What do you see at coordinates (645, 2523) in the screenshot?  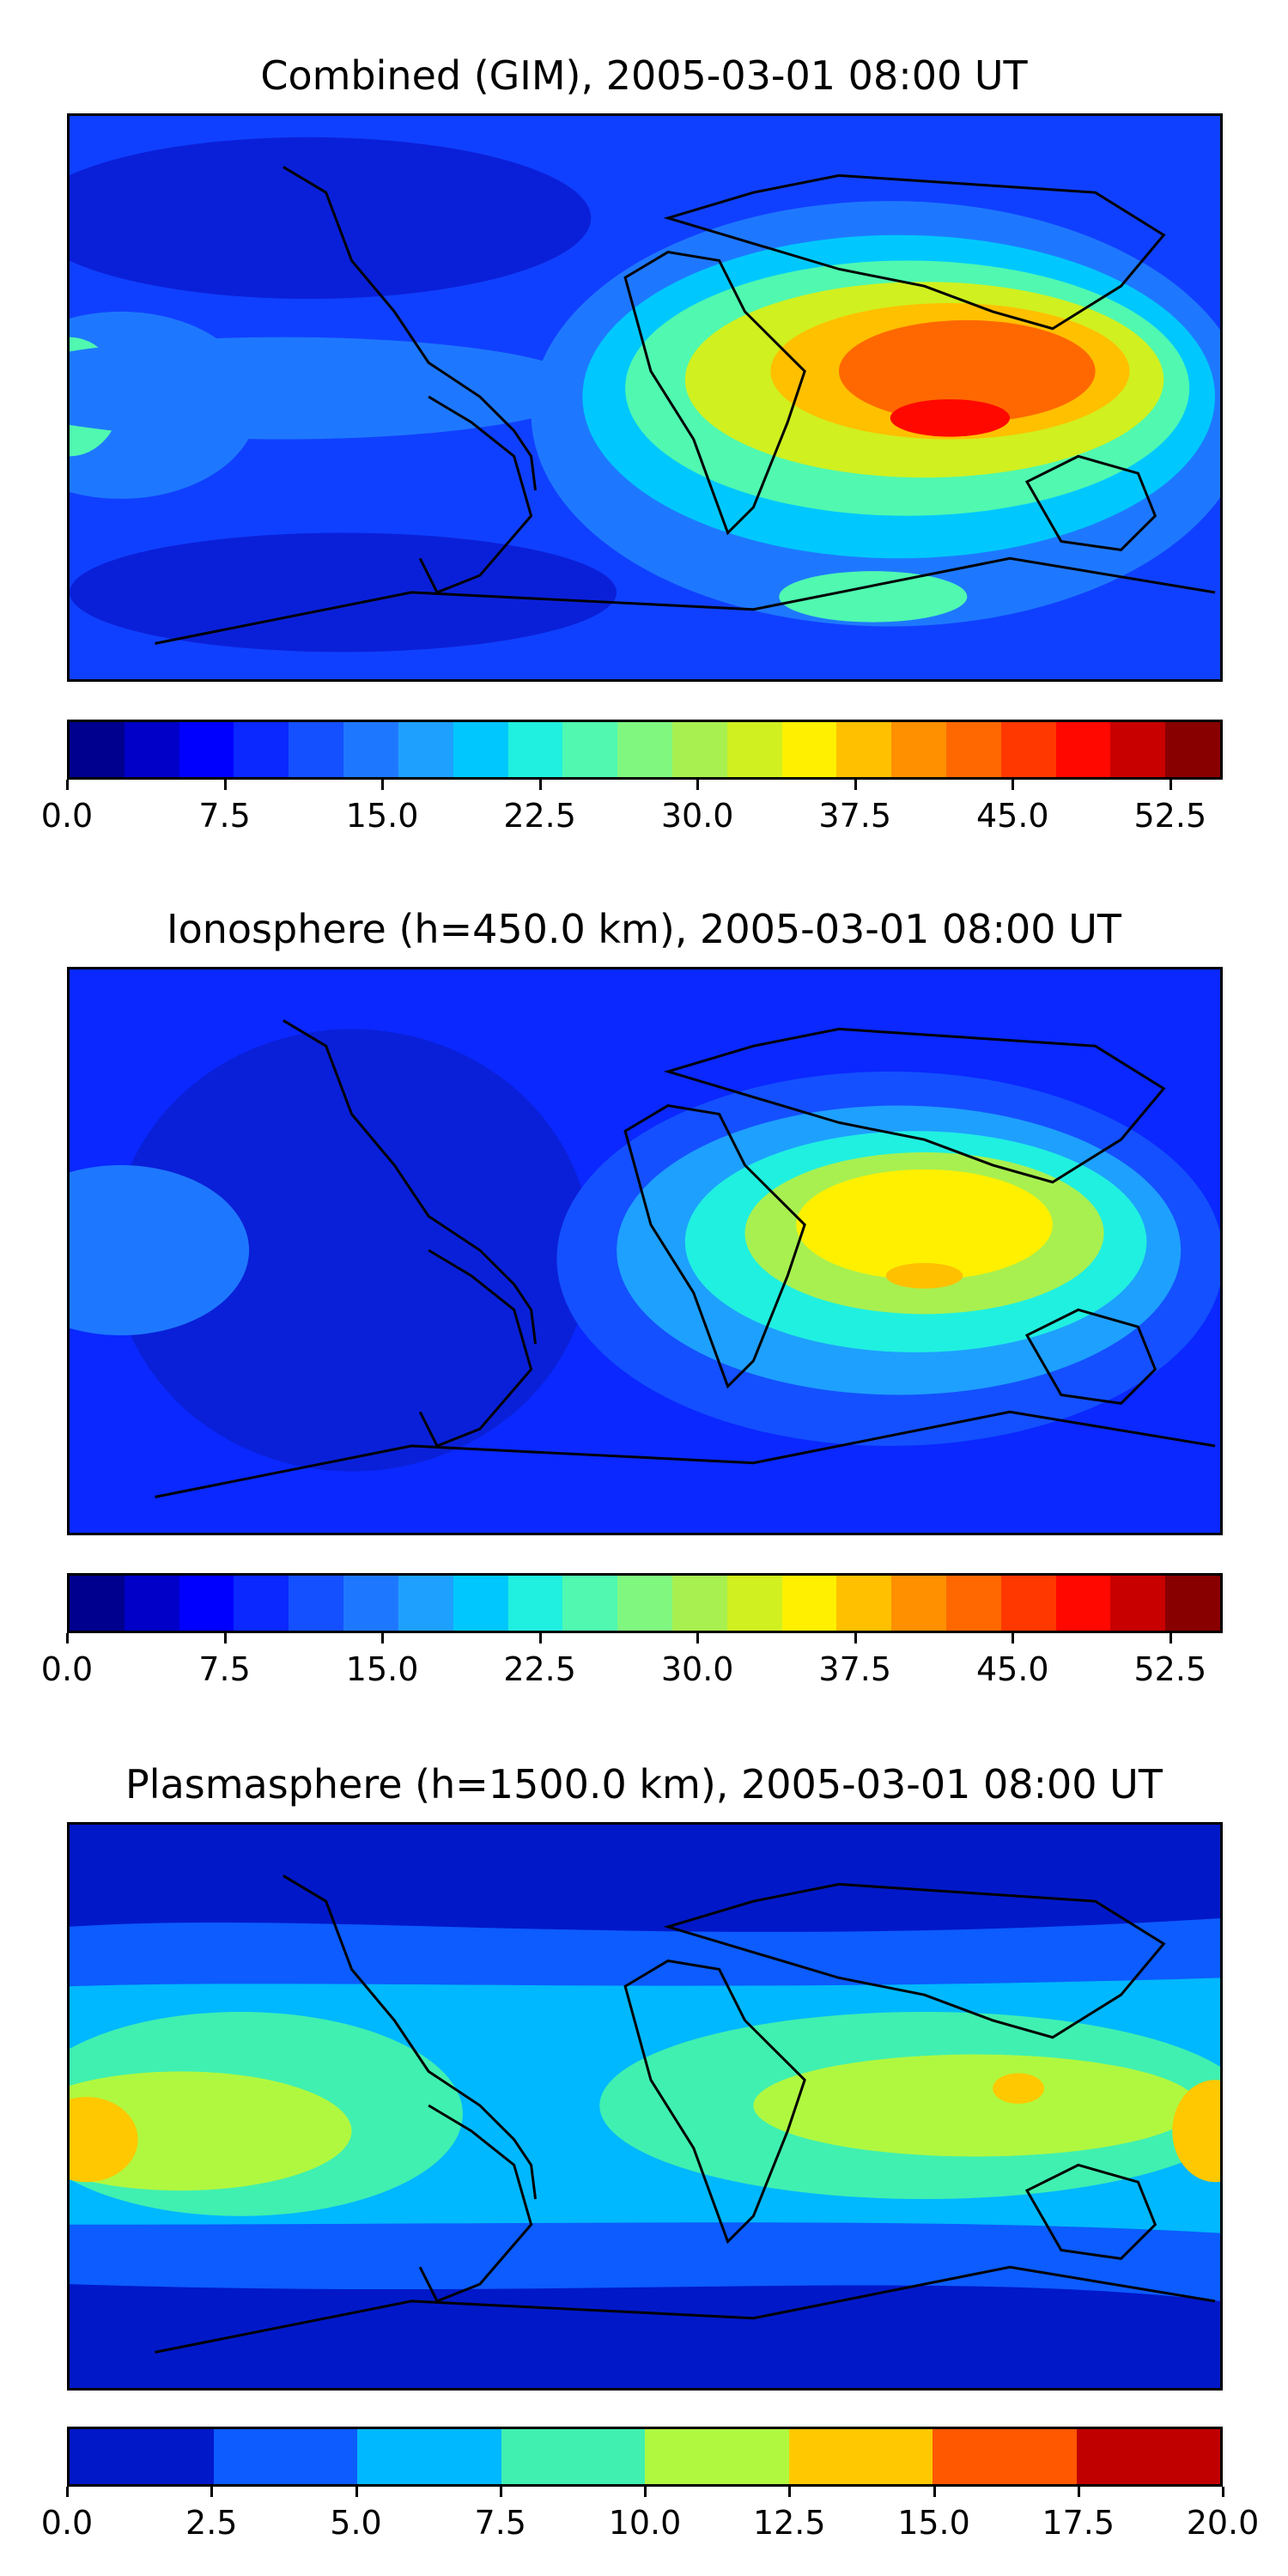 I see `colorbar-tick-label: 10.0` at bounding box center [645, 2523].